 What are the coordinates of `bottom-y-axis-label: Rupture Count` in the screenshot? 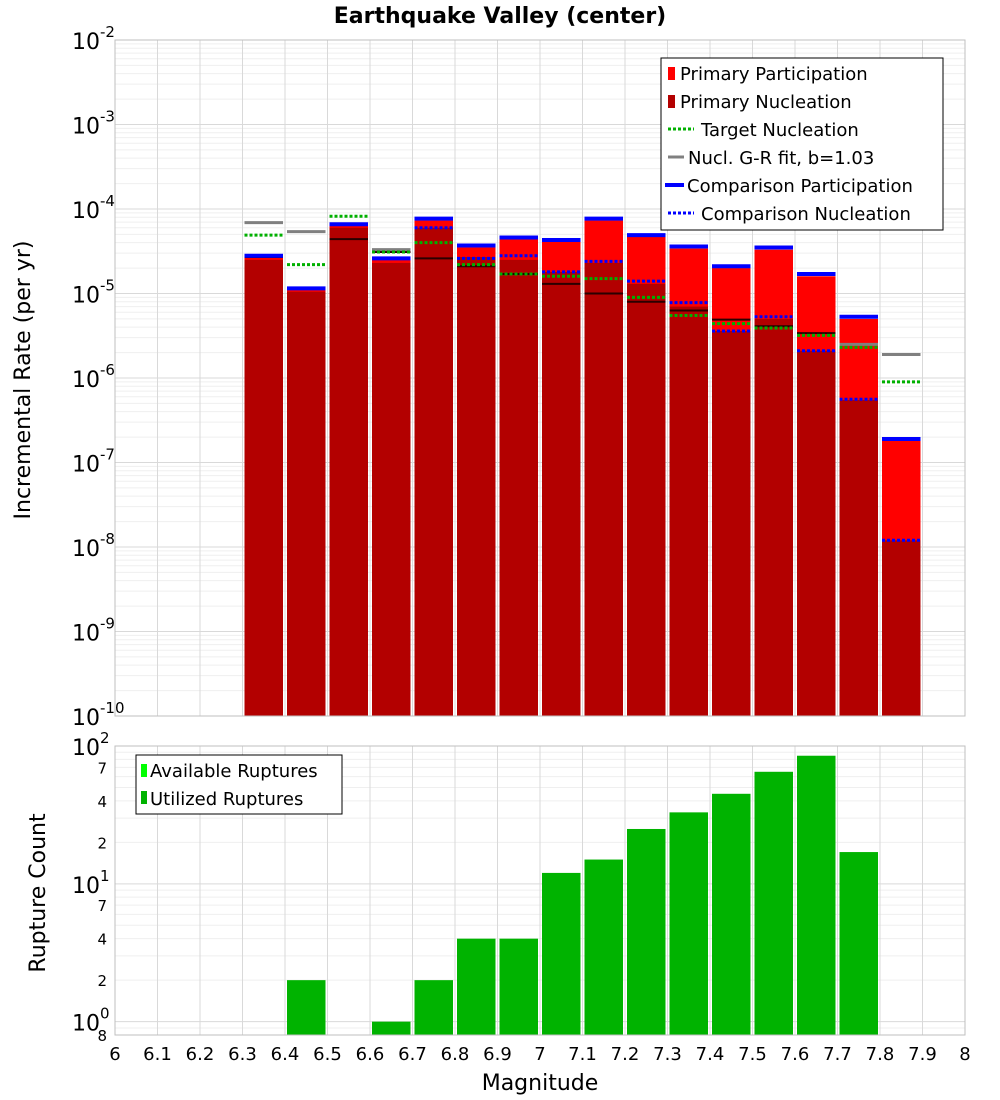 It's located at (38, 893).